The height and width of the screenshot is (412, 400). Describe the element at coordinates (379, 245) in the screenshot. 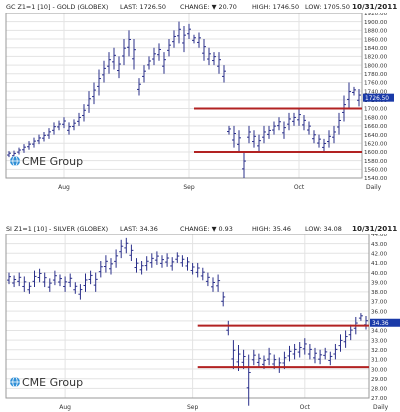

I see `silver-y-tick-label: 43.00` at that location.